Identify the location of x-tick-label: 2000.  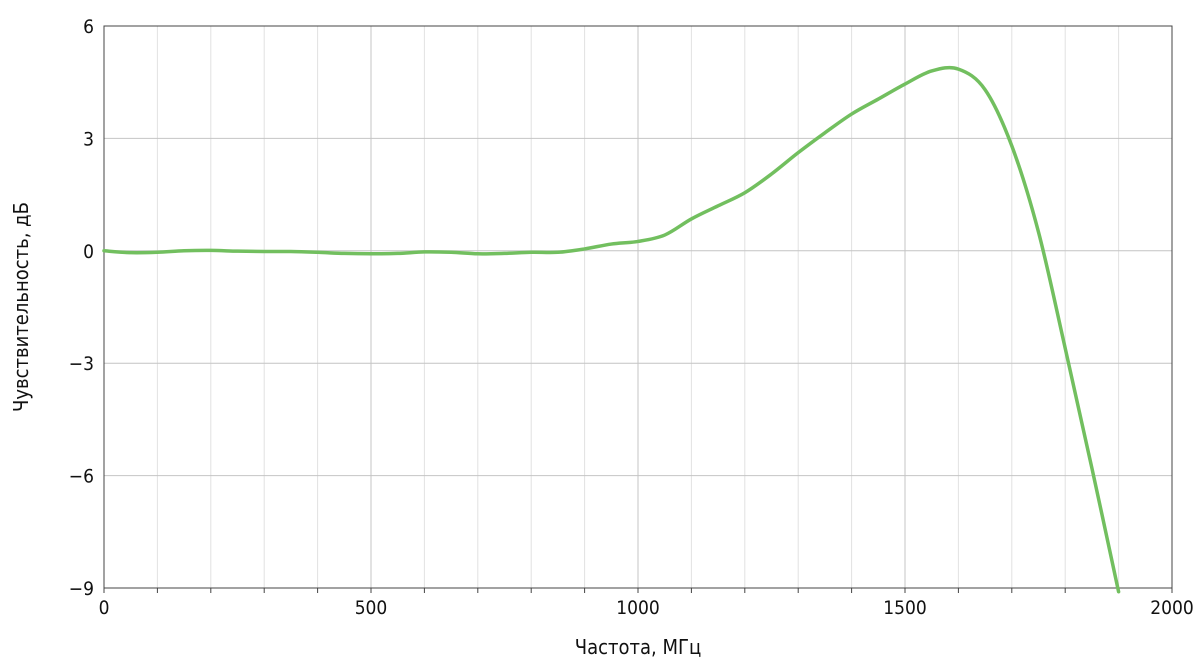
(1172, 608).